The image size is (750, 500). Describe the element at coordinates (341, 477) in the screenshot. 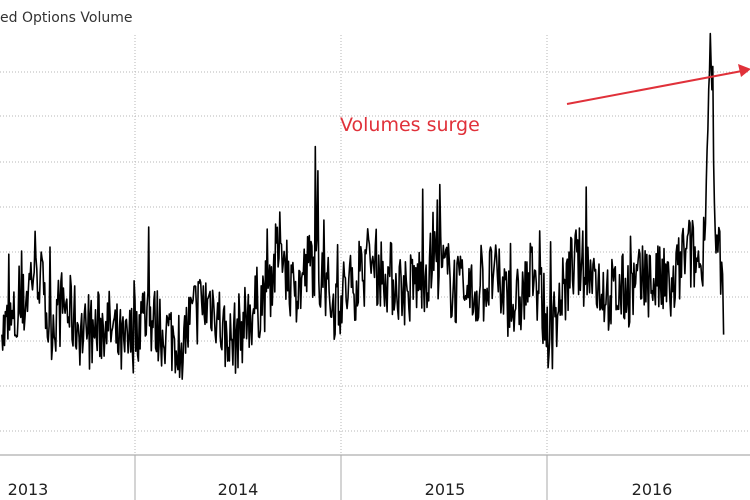

I see `year-tick-marks` at that location.